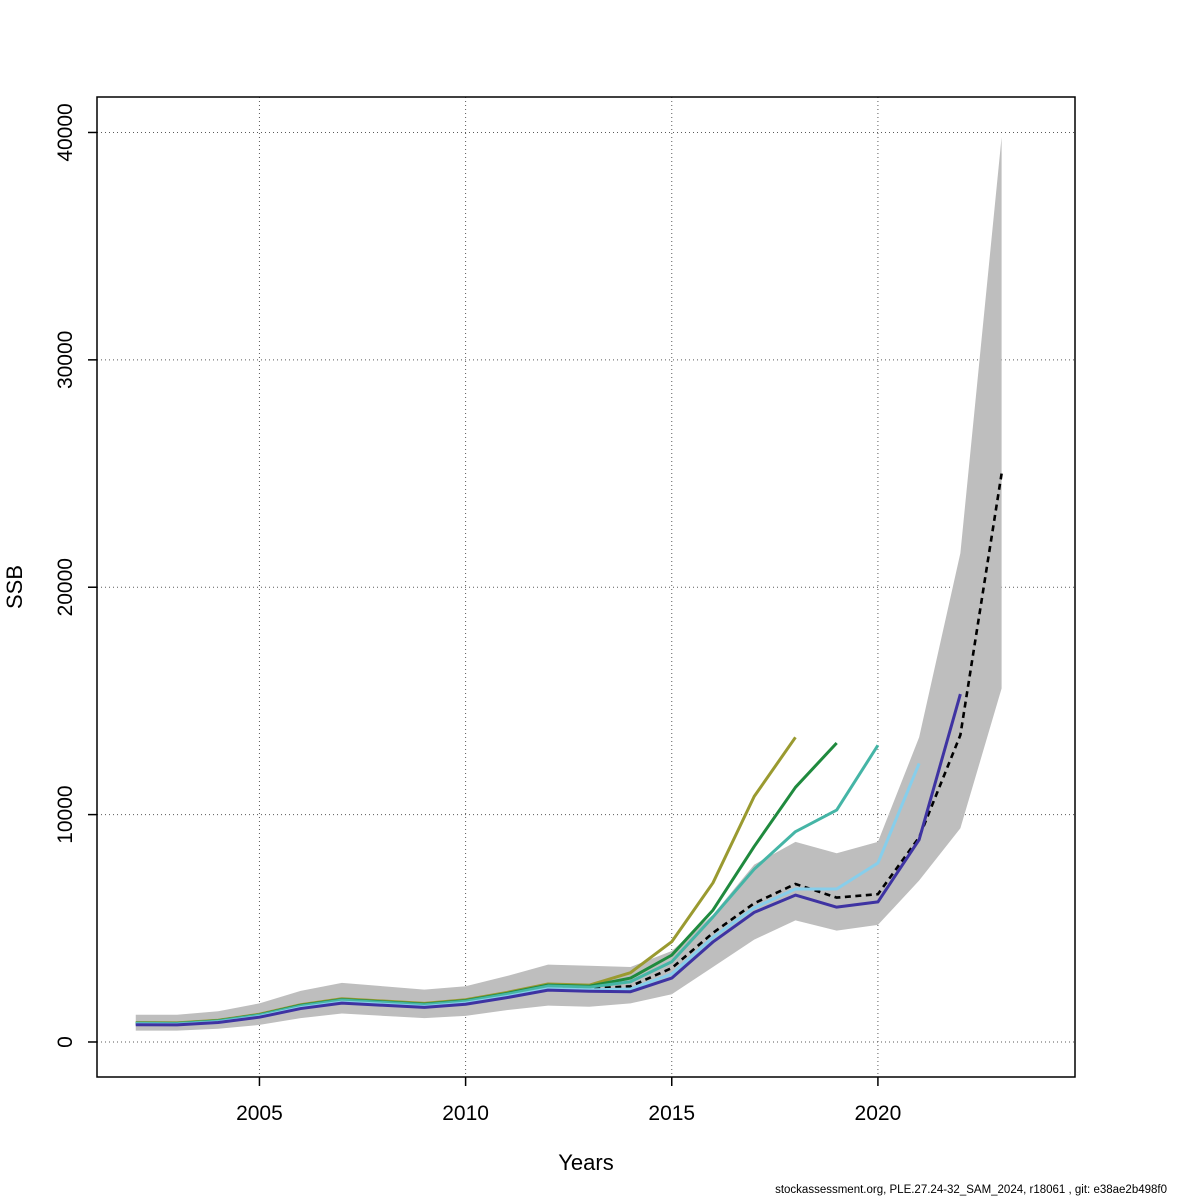  I want to click on x-tick-label: 2010, so click(465, 1113).